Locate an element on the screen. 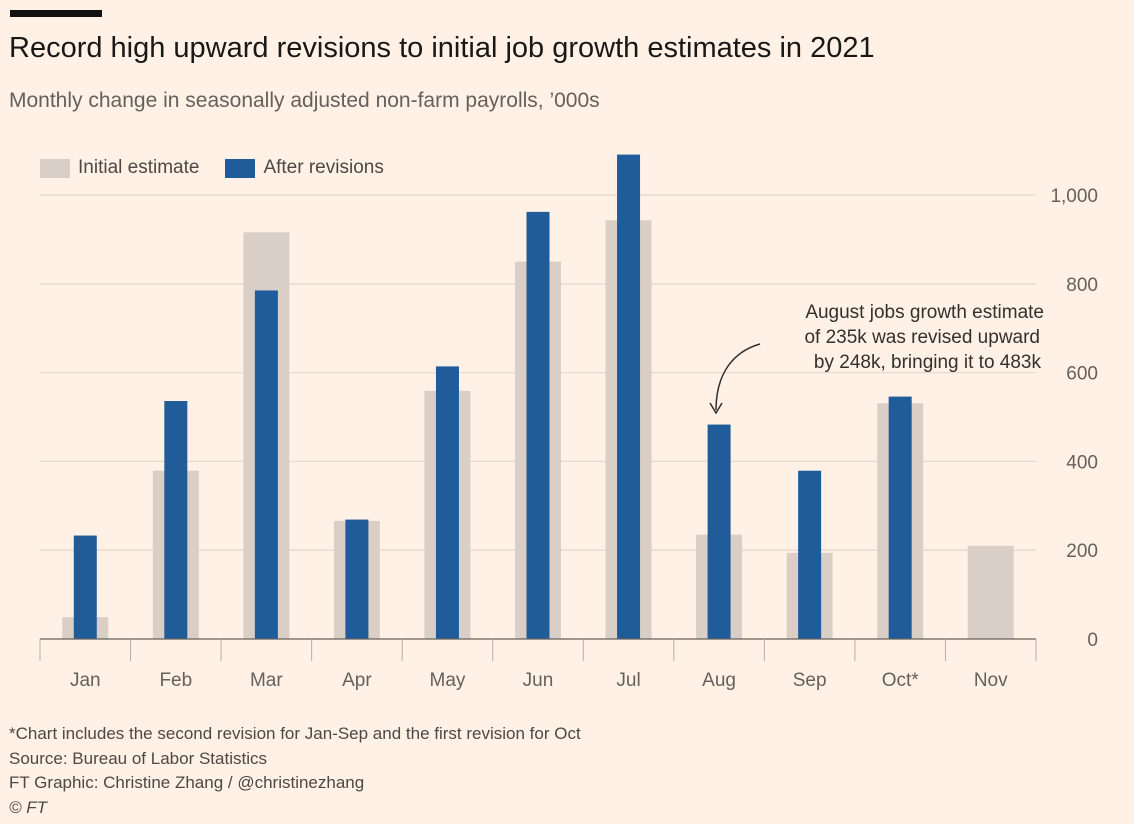 This screenshot has height=824, width=1134. annotation-arrow is located at coordinates (738, 377).